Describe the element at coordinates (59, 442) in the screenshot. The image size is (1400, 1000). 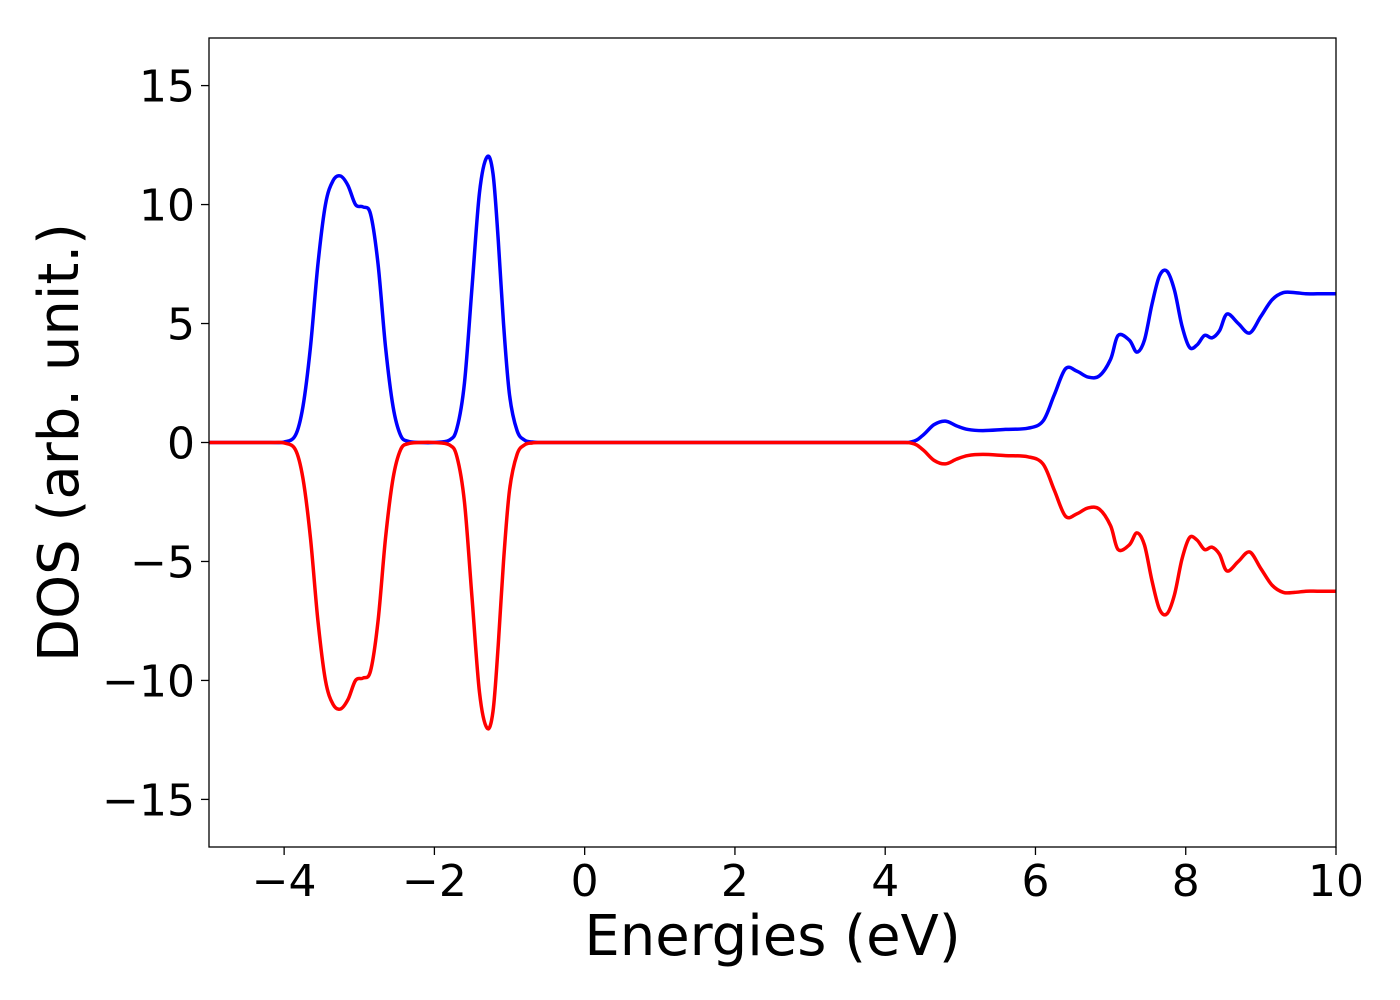
I see `y-axis-title: DOS (arb. unit.)` at that location.